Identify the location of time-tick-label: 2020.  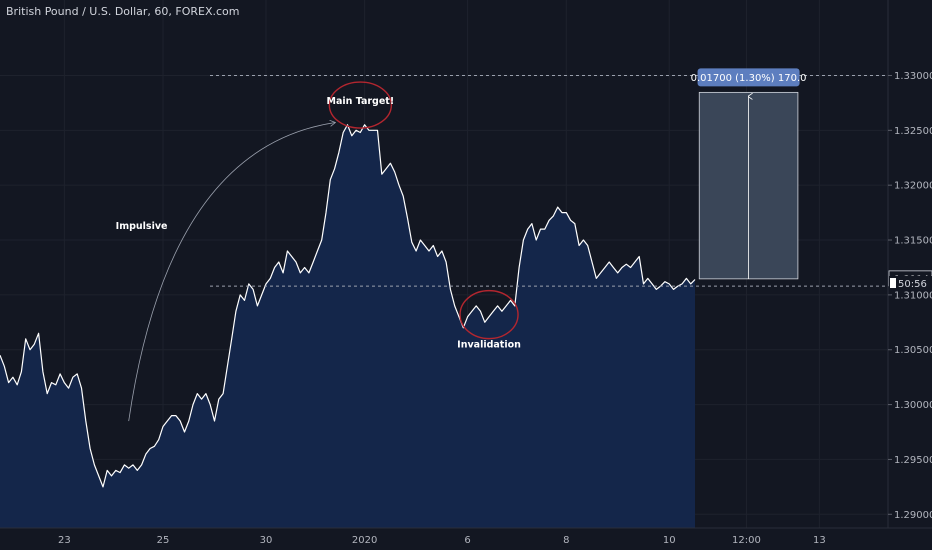
(364, 540).